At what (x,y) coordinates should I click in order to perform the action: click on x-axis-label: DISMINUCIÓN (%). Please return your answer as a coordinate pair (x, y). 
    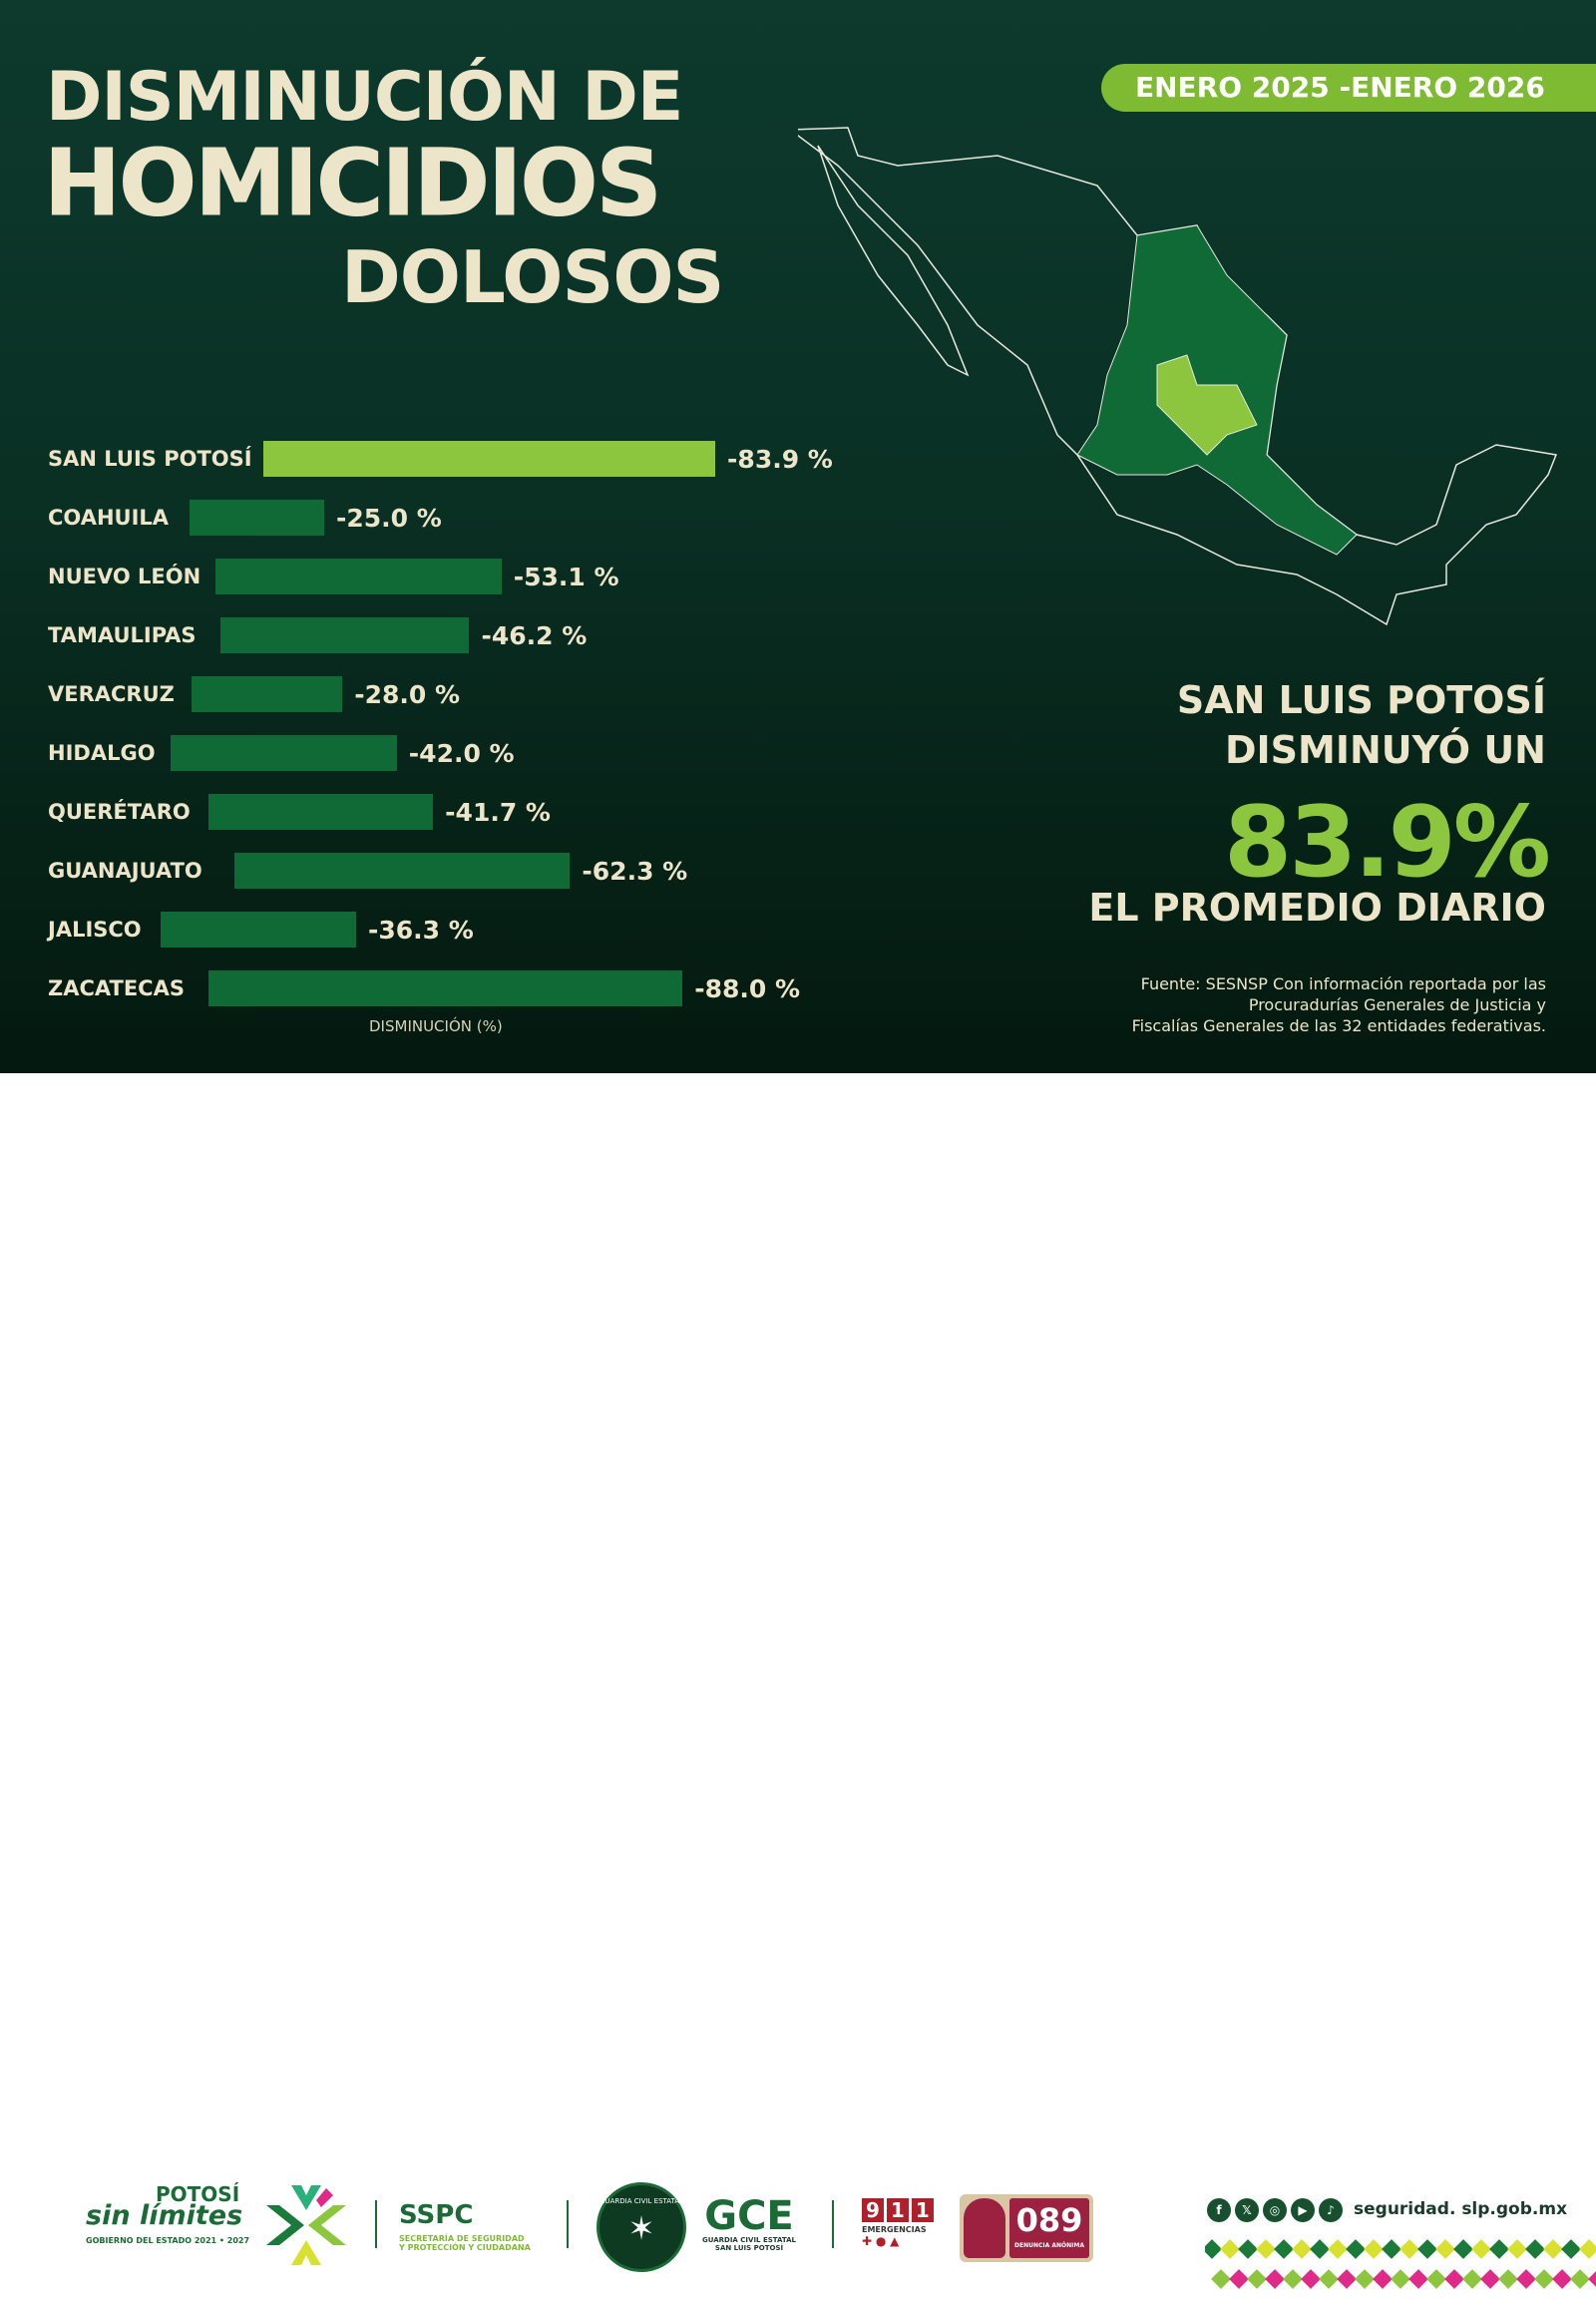
    Looking at the image, I should click on (436, 1026).